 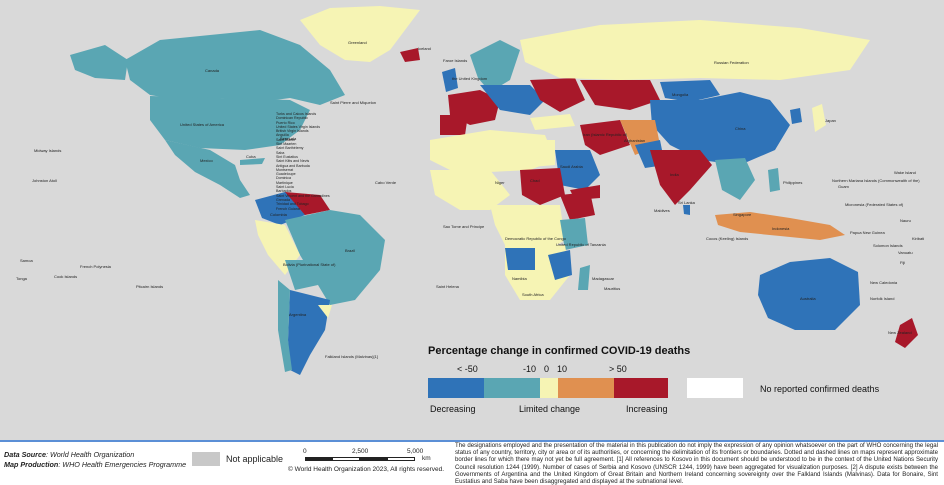 What do you see at coordinates (674, 174) in the screenshot?
I see `label-india: India` at bounding box center [674, 174].